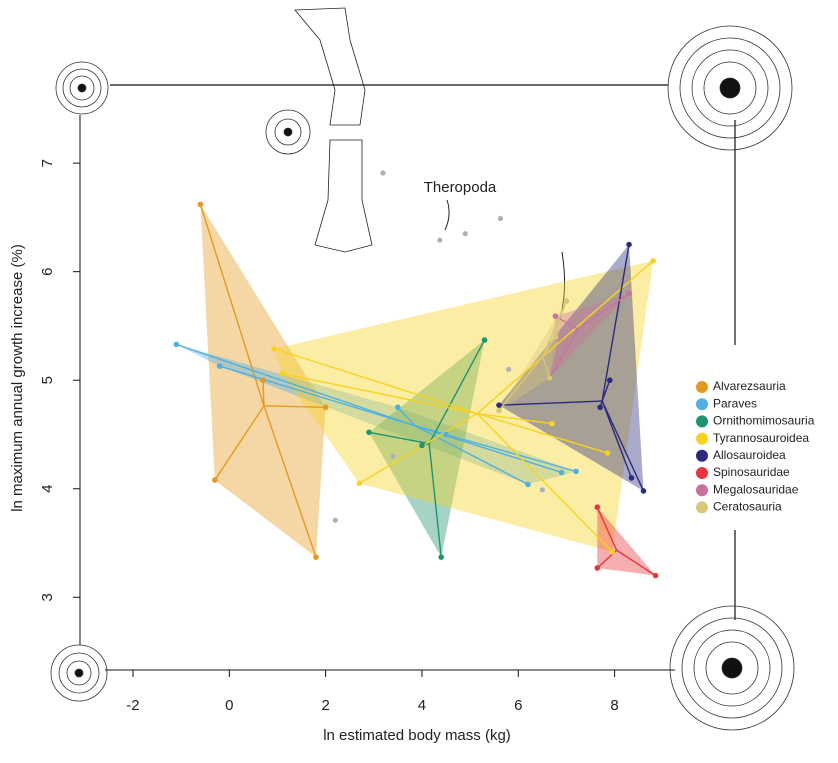 The height and width of the screenshot is (763, 838). Describe the element at coordinates (47, 272) in the screenshot. I see `y-tick-label: 6` at that location.